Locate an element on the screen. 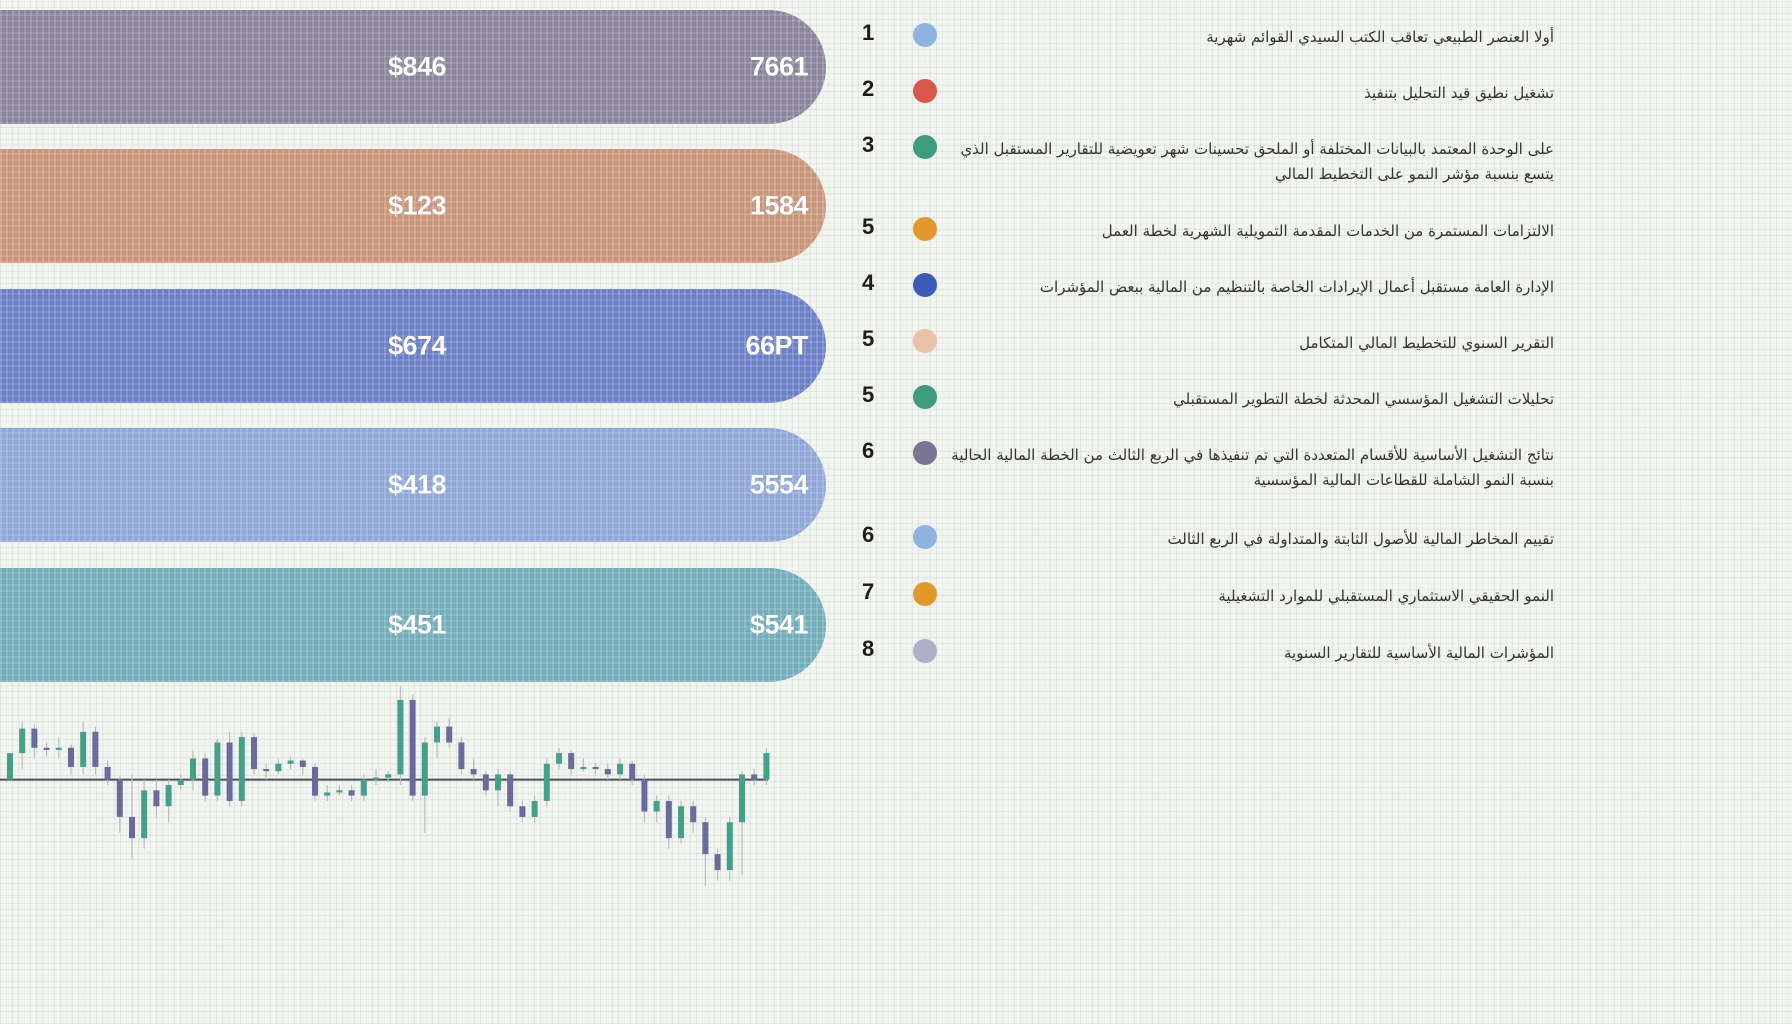 This screenshot has width=1792, height=1024. bar-value-left: $451 is located at coordinates (417, 624).